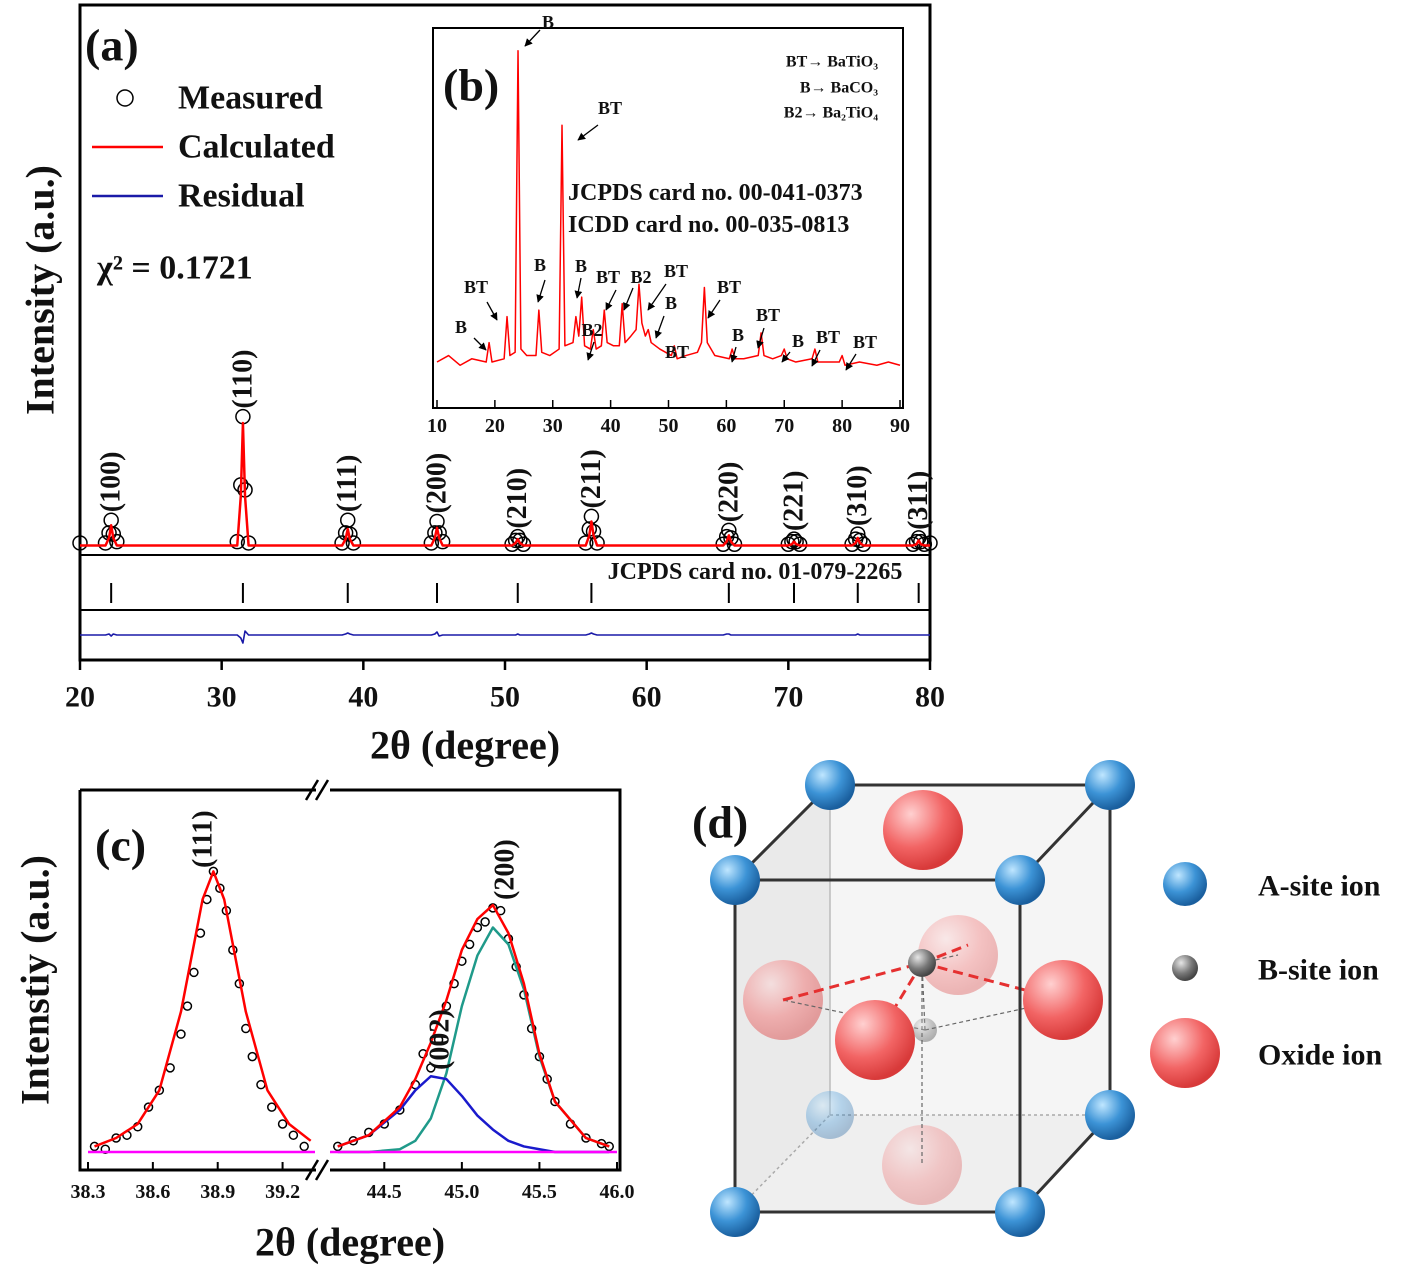  Describe the element at coordinates (217, 1192) in the screenshot. I see `x-tick-label: 38.9` at that location.